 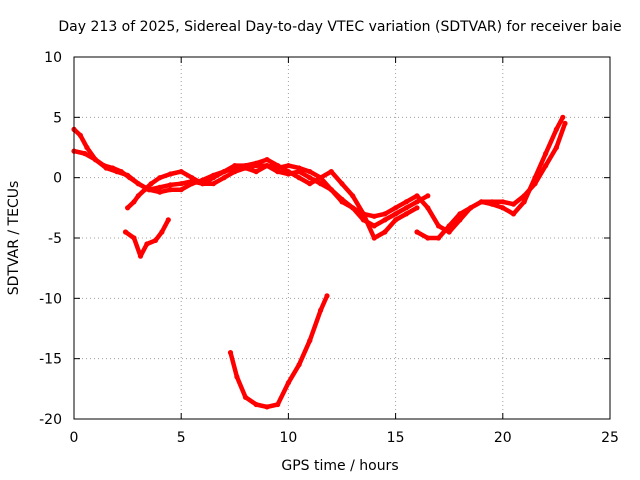 What do you see at coordinates (14, 238) in the screenshot?
I see `y-axis-label: SDTVAR / TECUs` at bounding box center [14, 238].